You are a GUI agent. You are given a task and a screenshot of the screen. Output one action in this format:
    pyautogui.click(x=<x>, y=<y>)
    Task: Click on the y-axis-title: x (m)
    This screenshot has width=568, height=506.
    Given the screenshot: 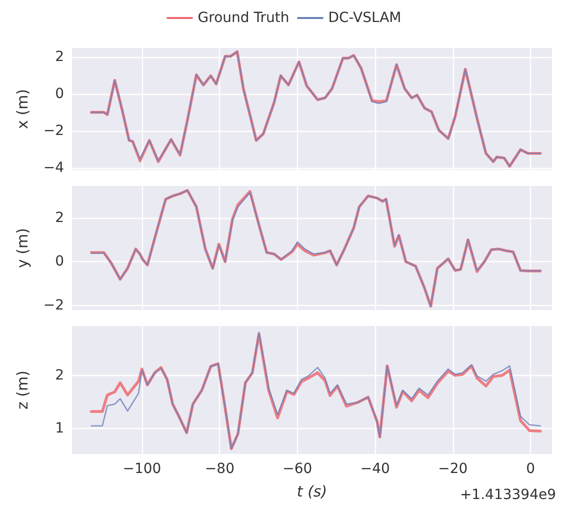 What is the action you would take?
    pyautogui.click(x=23, y=109)
    